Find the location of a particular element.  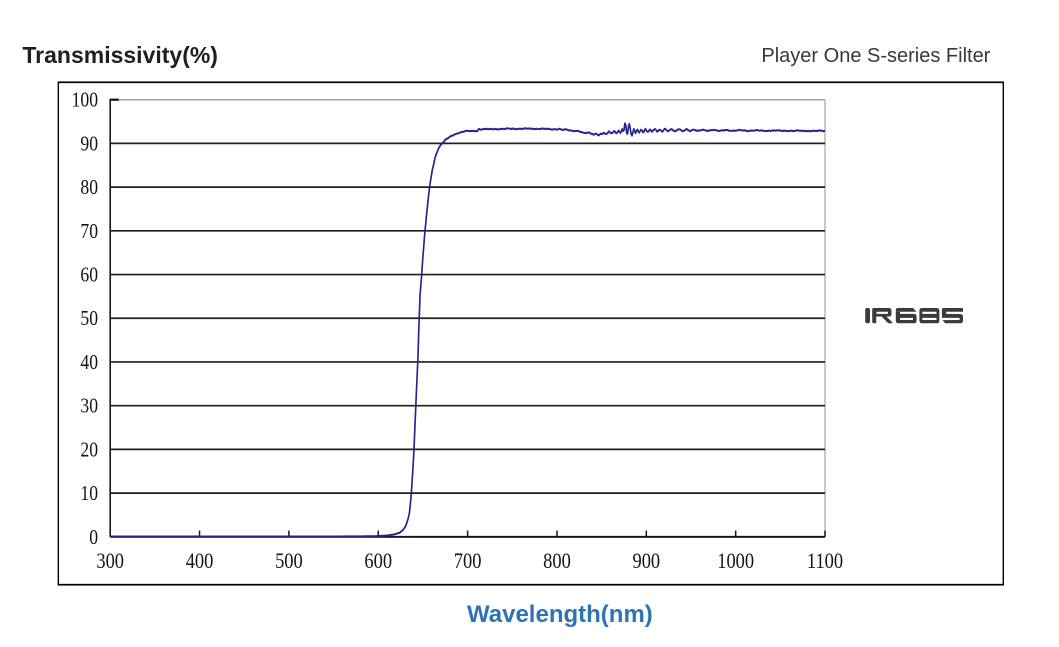

svg-text: 80 is located at coordinates (89, 188).